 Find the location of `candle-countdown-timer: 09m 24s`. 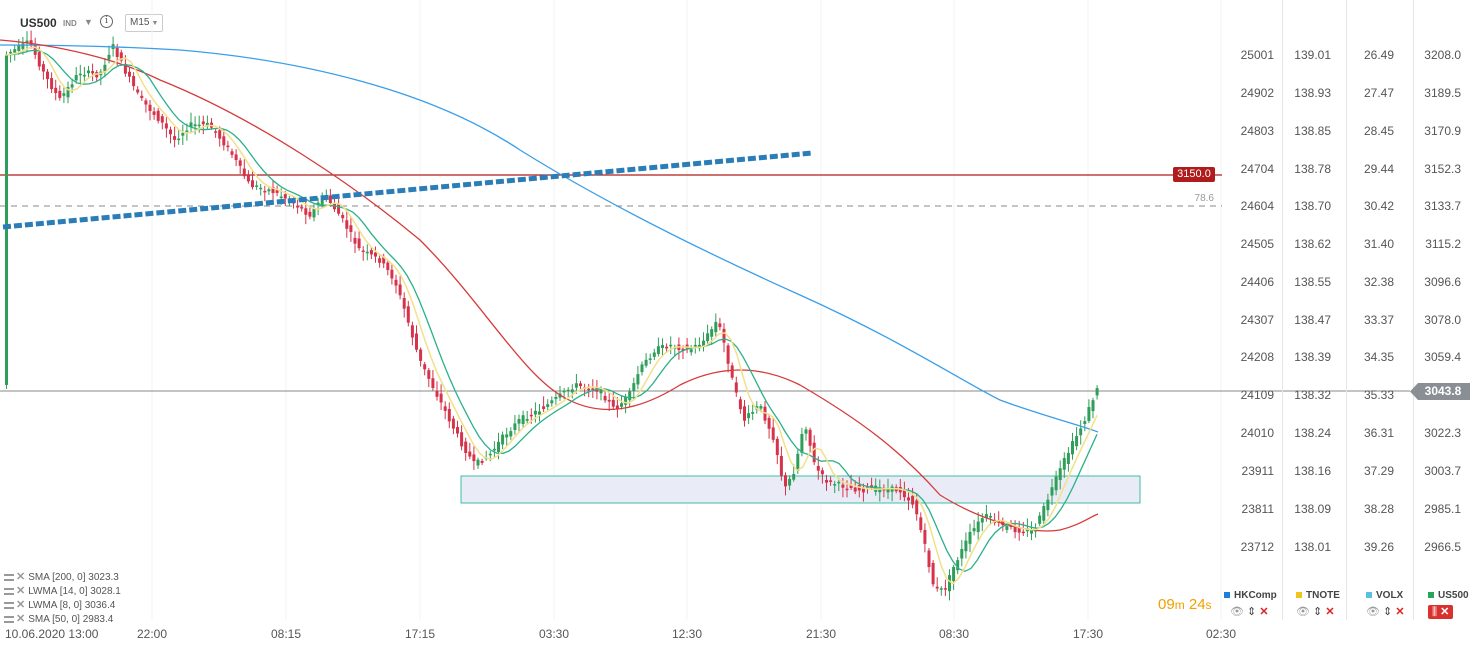

candle-countdown-timer: 09m 24s is located at coordinates (1185, 604).